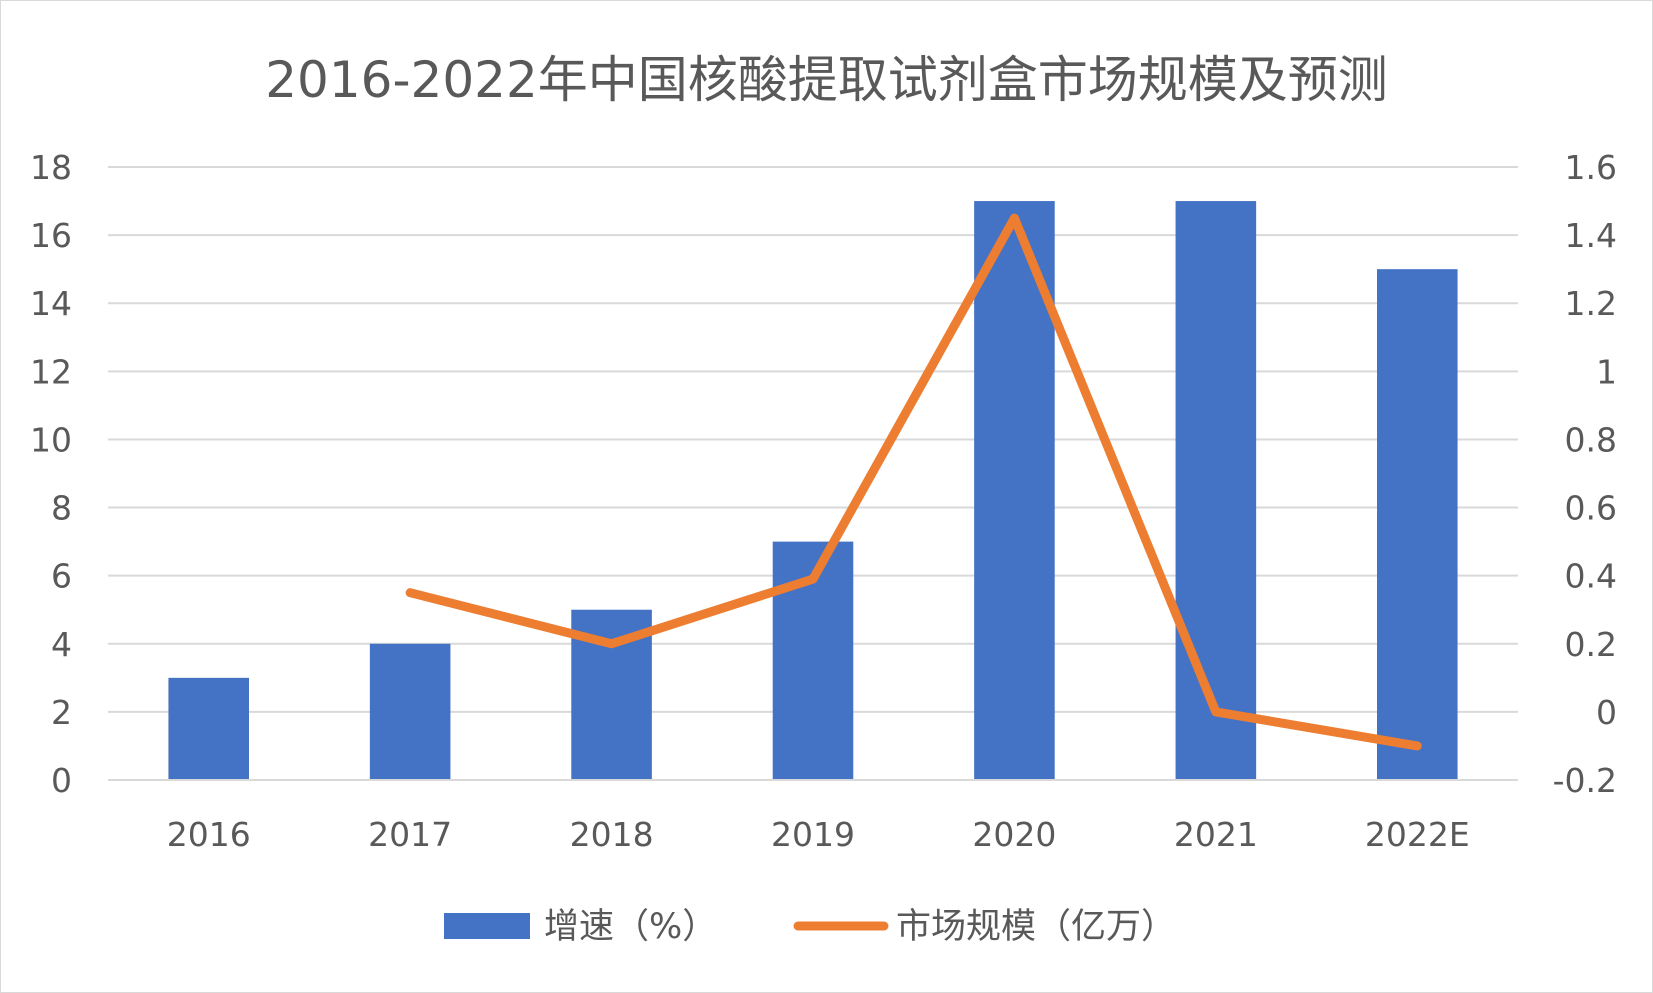  Describe the element at coordinates (61, 508) in the screenshot. I see `y-left-tick-label: 8` at that location.